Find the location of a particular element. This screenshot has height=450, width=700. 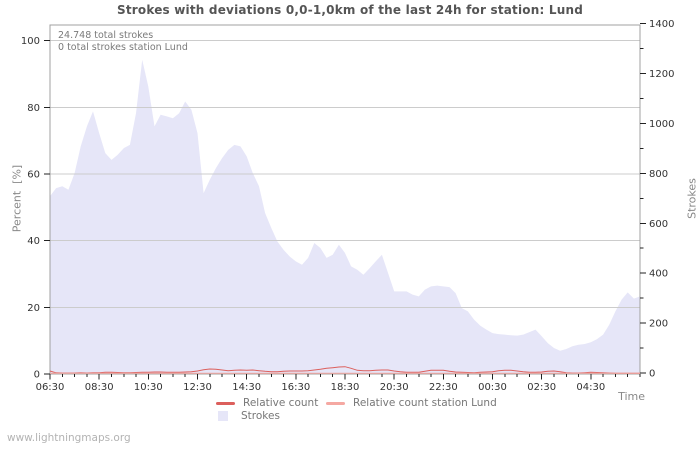

x-tick-label: 00:30 is located at coordinates (492, 387).